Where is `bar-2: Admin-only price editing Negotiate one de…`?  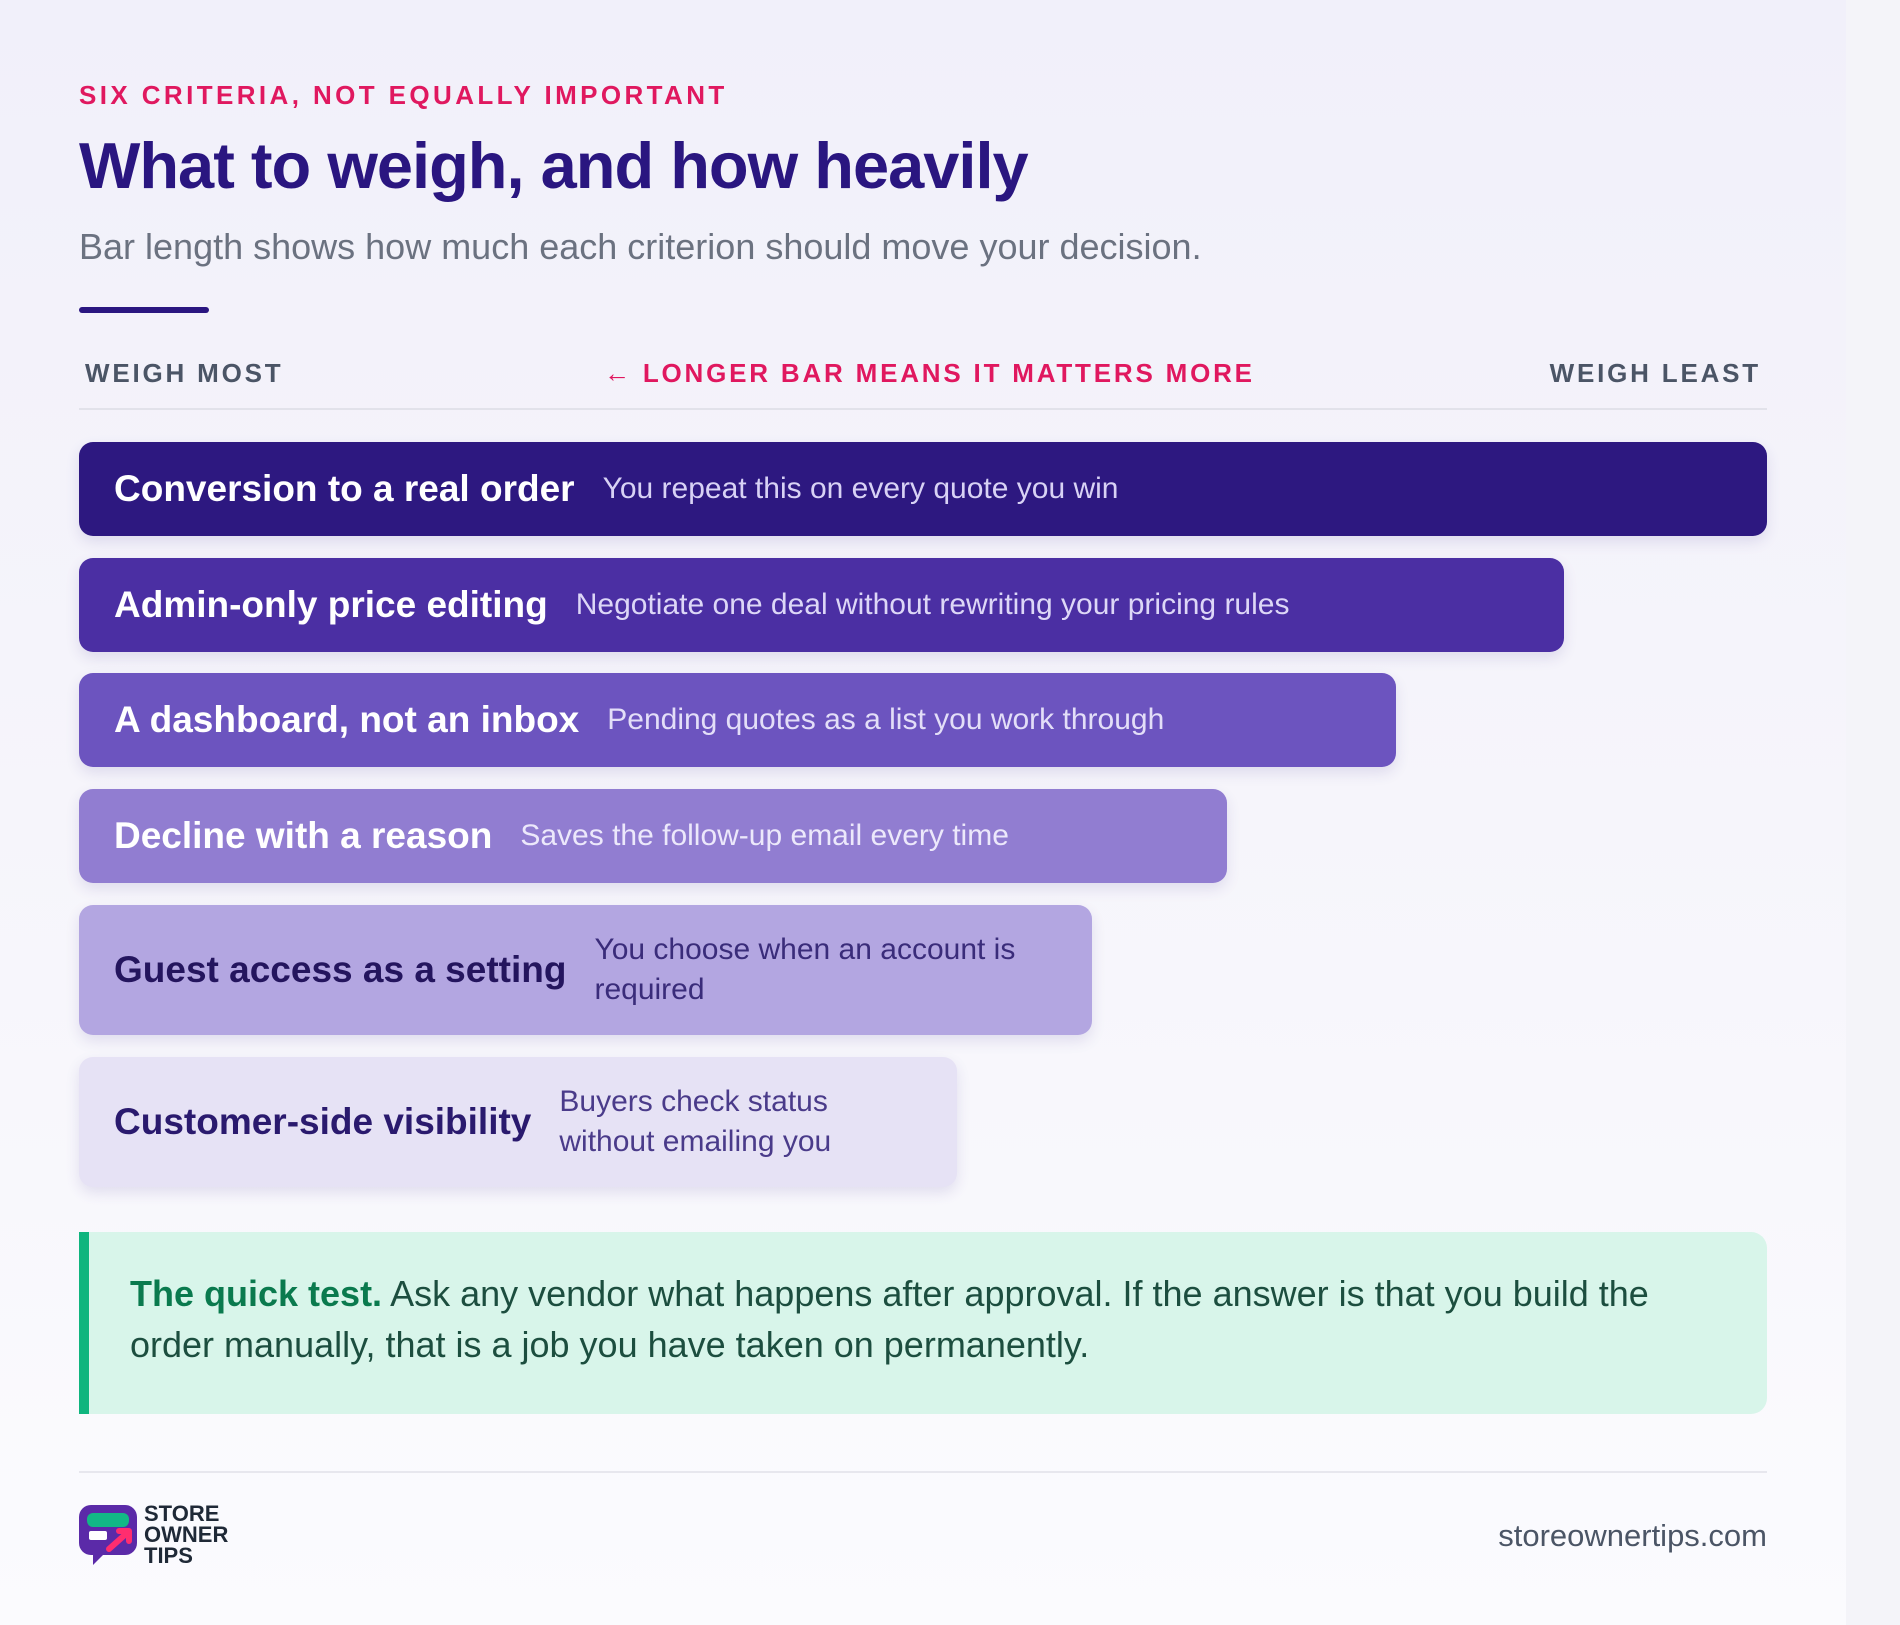
bar-2: Admin-only price editing Negotiate one de… is located at coordinates (821, 605).